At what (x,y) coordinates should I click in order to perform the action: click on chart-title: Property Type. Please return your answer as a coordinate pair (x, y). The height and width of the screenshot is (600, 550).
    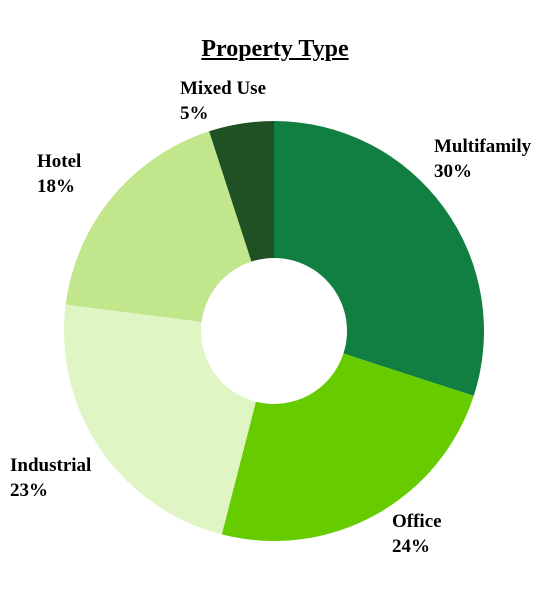
    Looking at the image, I should click on (275, 49).